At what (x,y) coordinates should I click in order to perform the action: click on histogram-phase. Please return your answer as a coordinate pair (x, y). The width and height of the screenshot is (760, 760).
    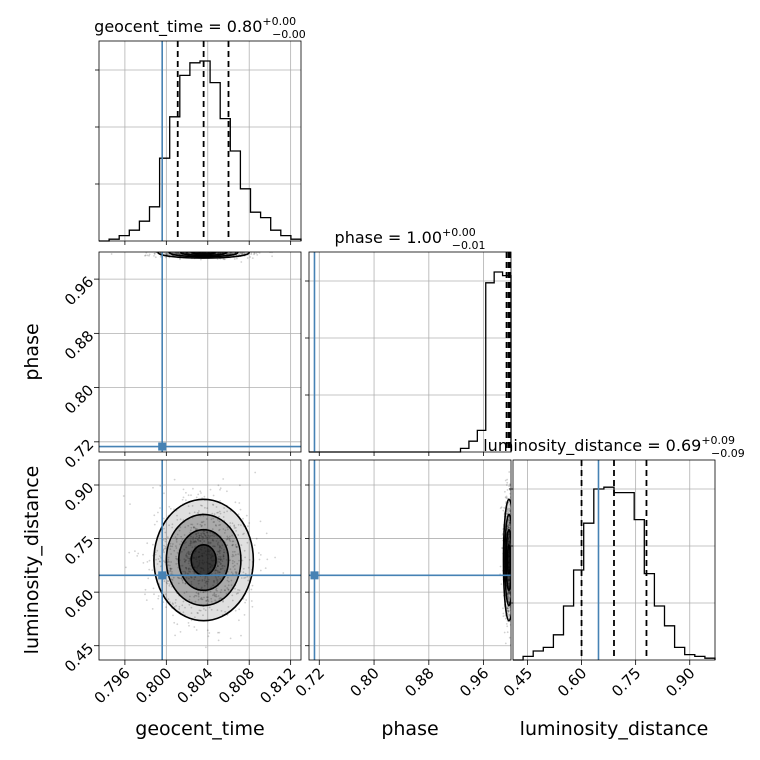
    Looking at the image, I should click on (410, 362).